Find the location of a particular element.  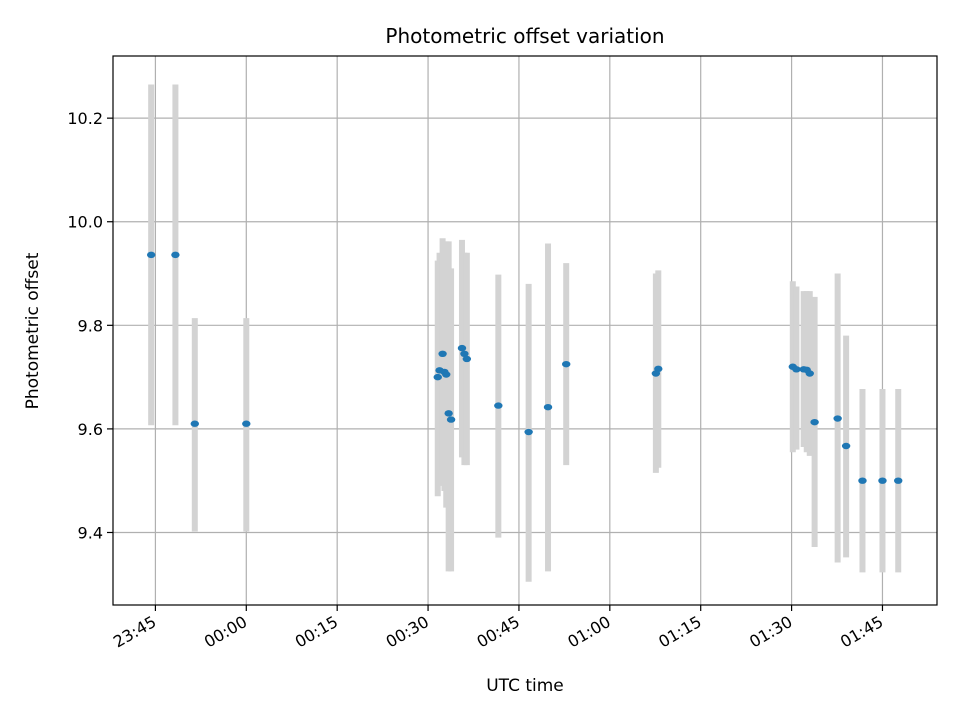

y-tick-label: 9.4 is located at coordinates (90, 532).